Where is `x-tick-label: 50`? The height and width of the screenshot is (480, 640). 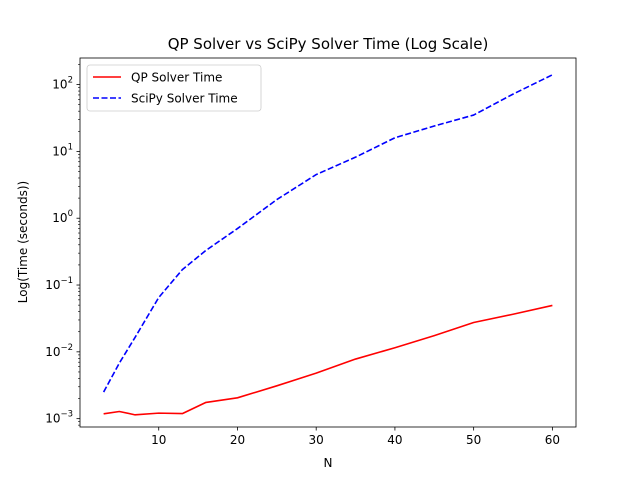
x-tick-label: 50 is located at coordinates (473, 440).